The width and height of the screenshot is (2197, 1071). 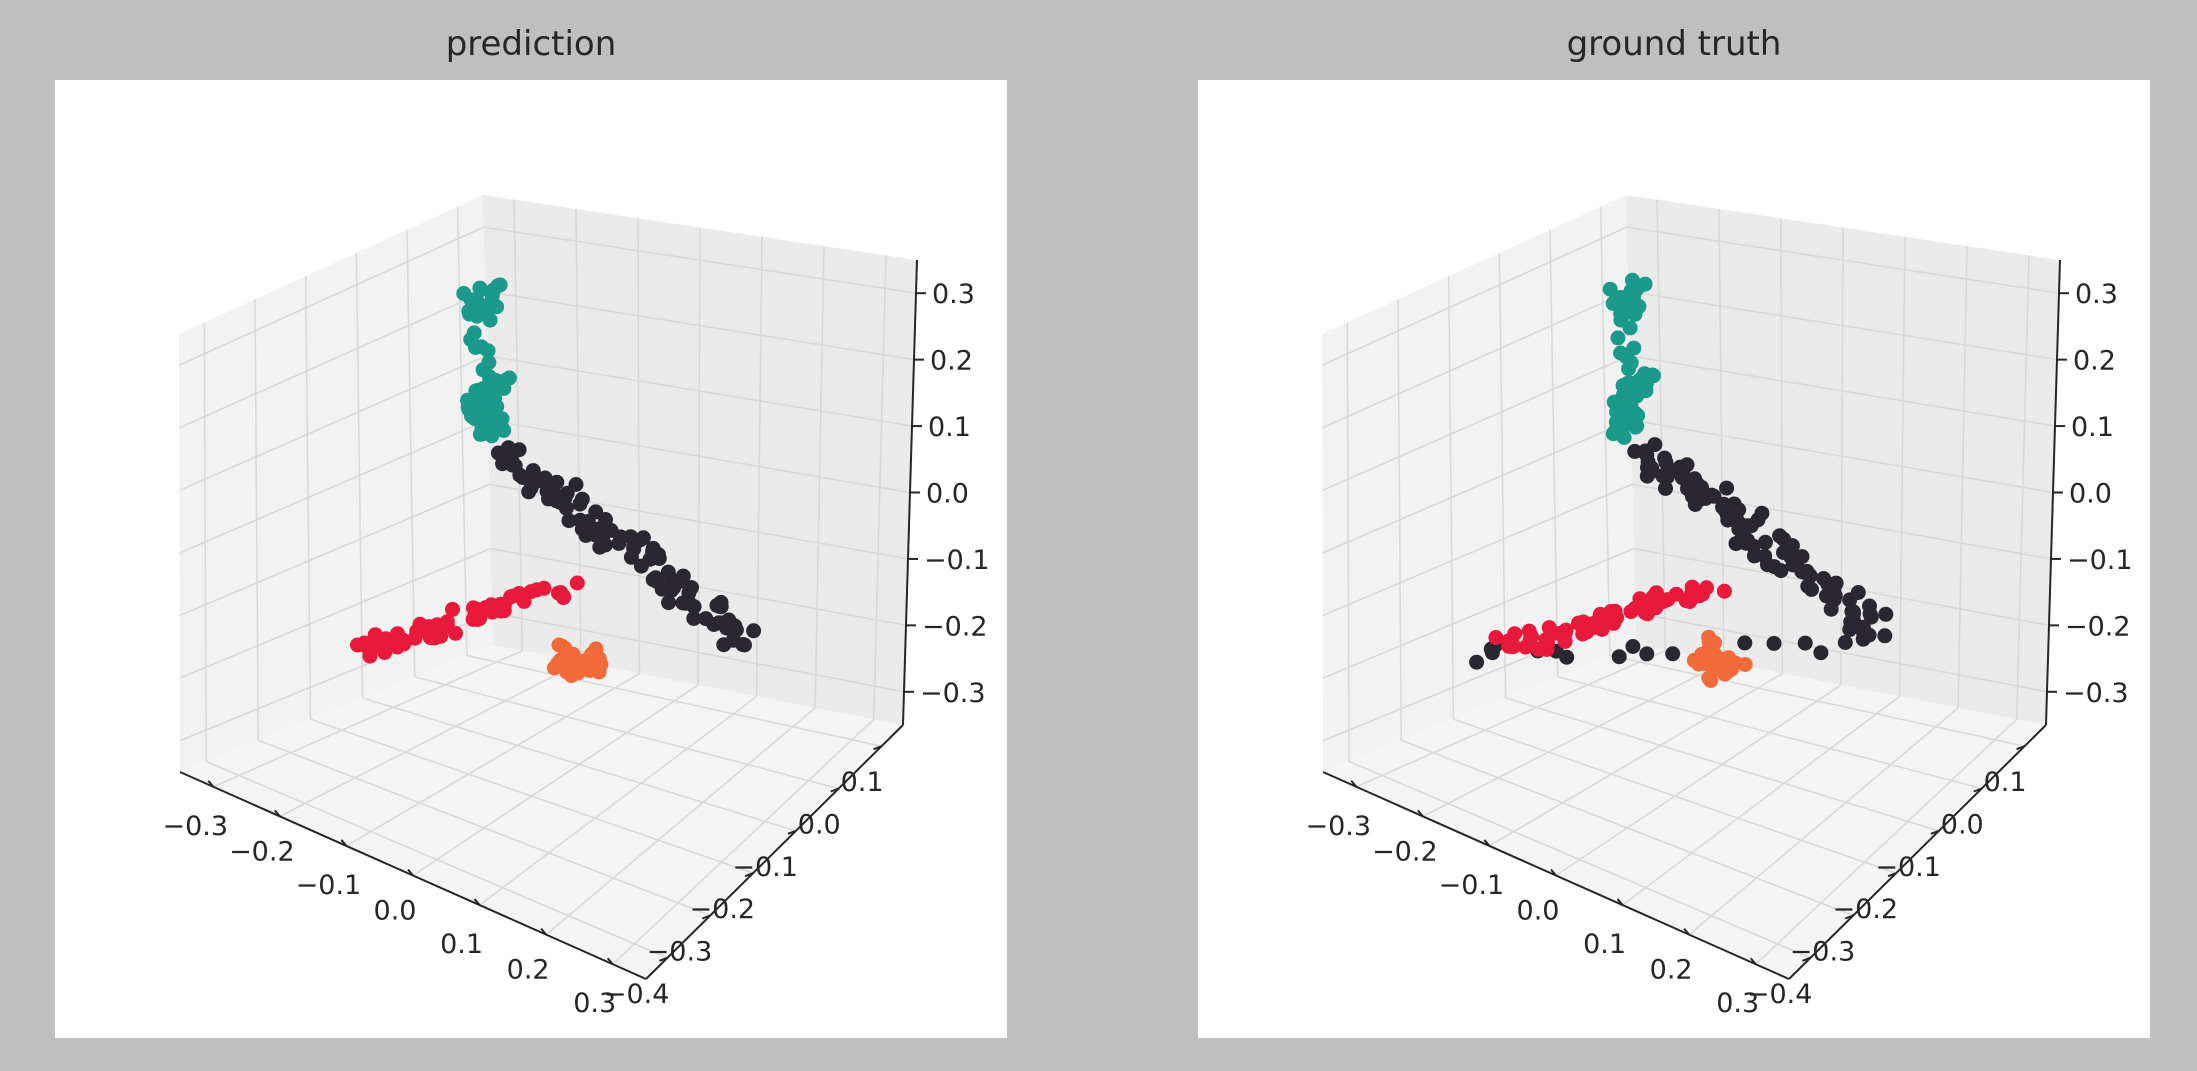 What do you see at coordinates (955, 626) in the screenshot?
I see `z-tick-label: −0.2` at bounding box center [955, 626].